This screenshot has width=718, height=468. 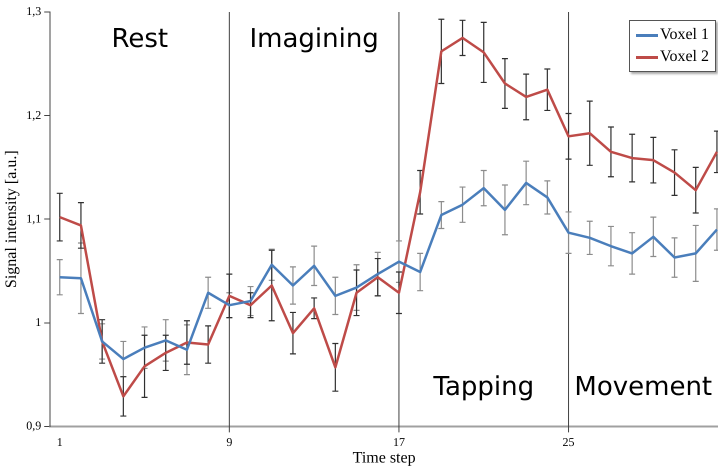 I want to click on y-tick-label: 1,2, so click(x=34, y=115).